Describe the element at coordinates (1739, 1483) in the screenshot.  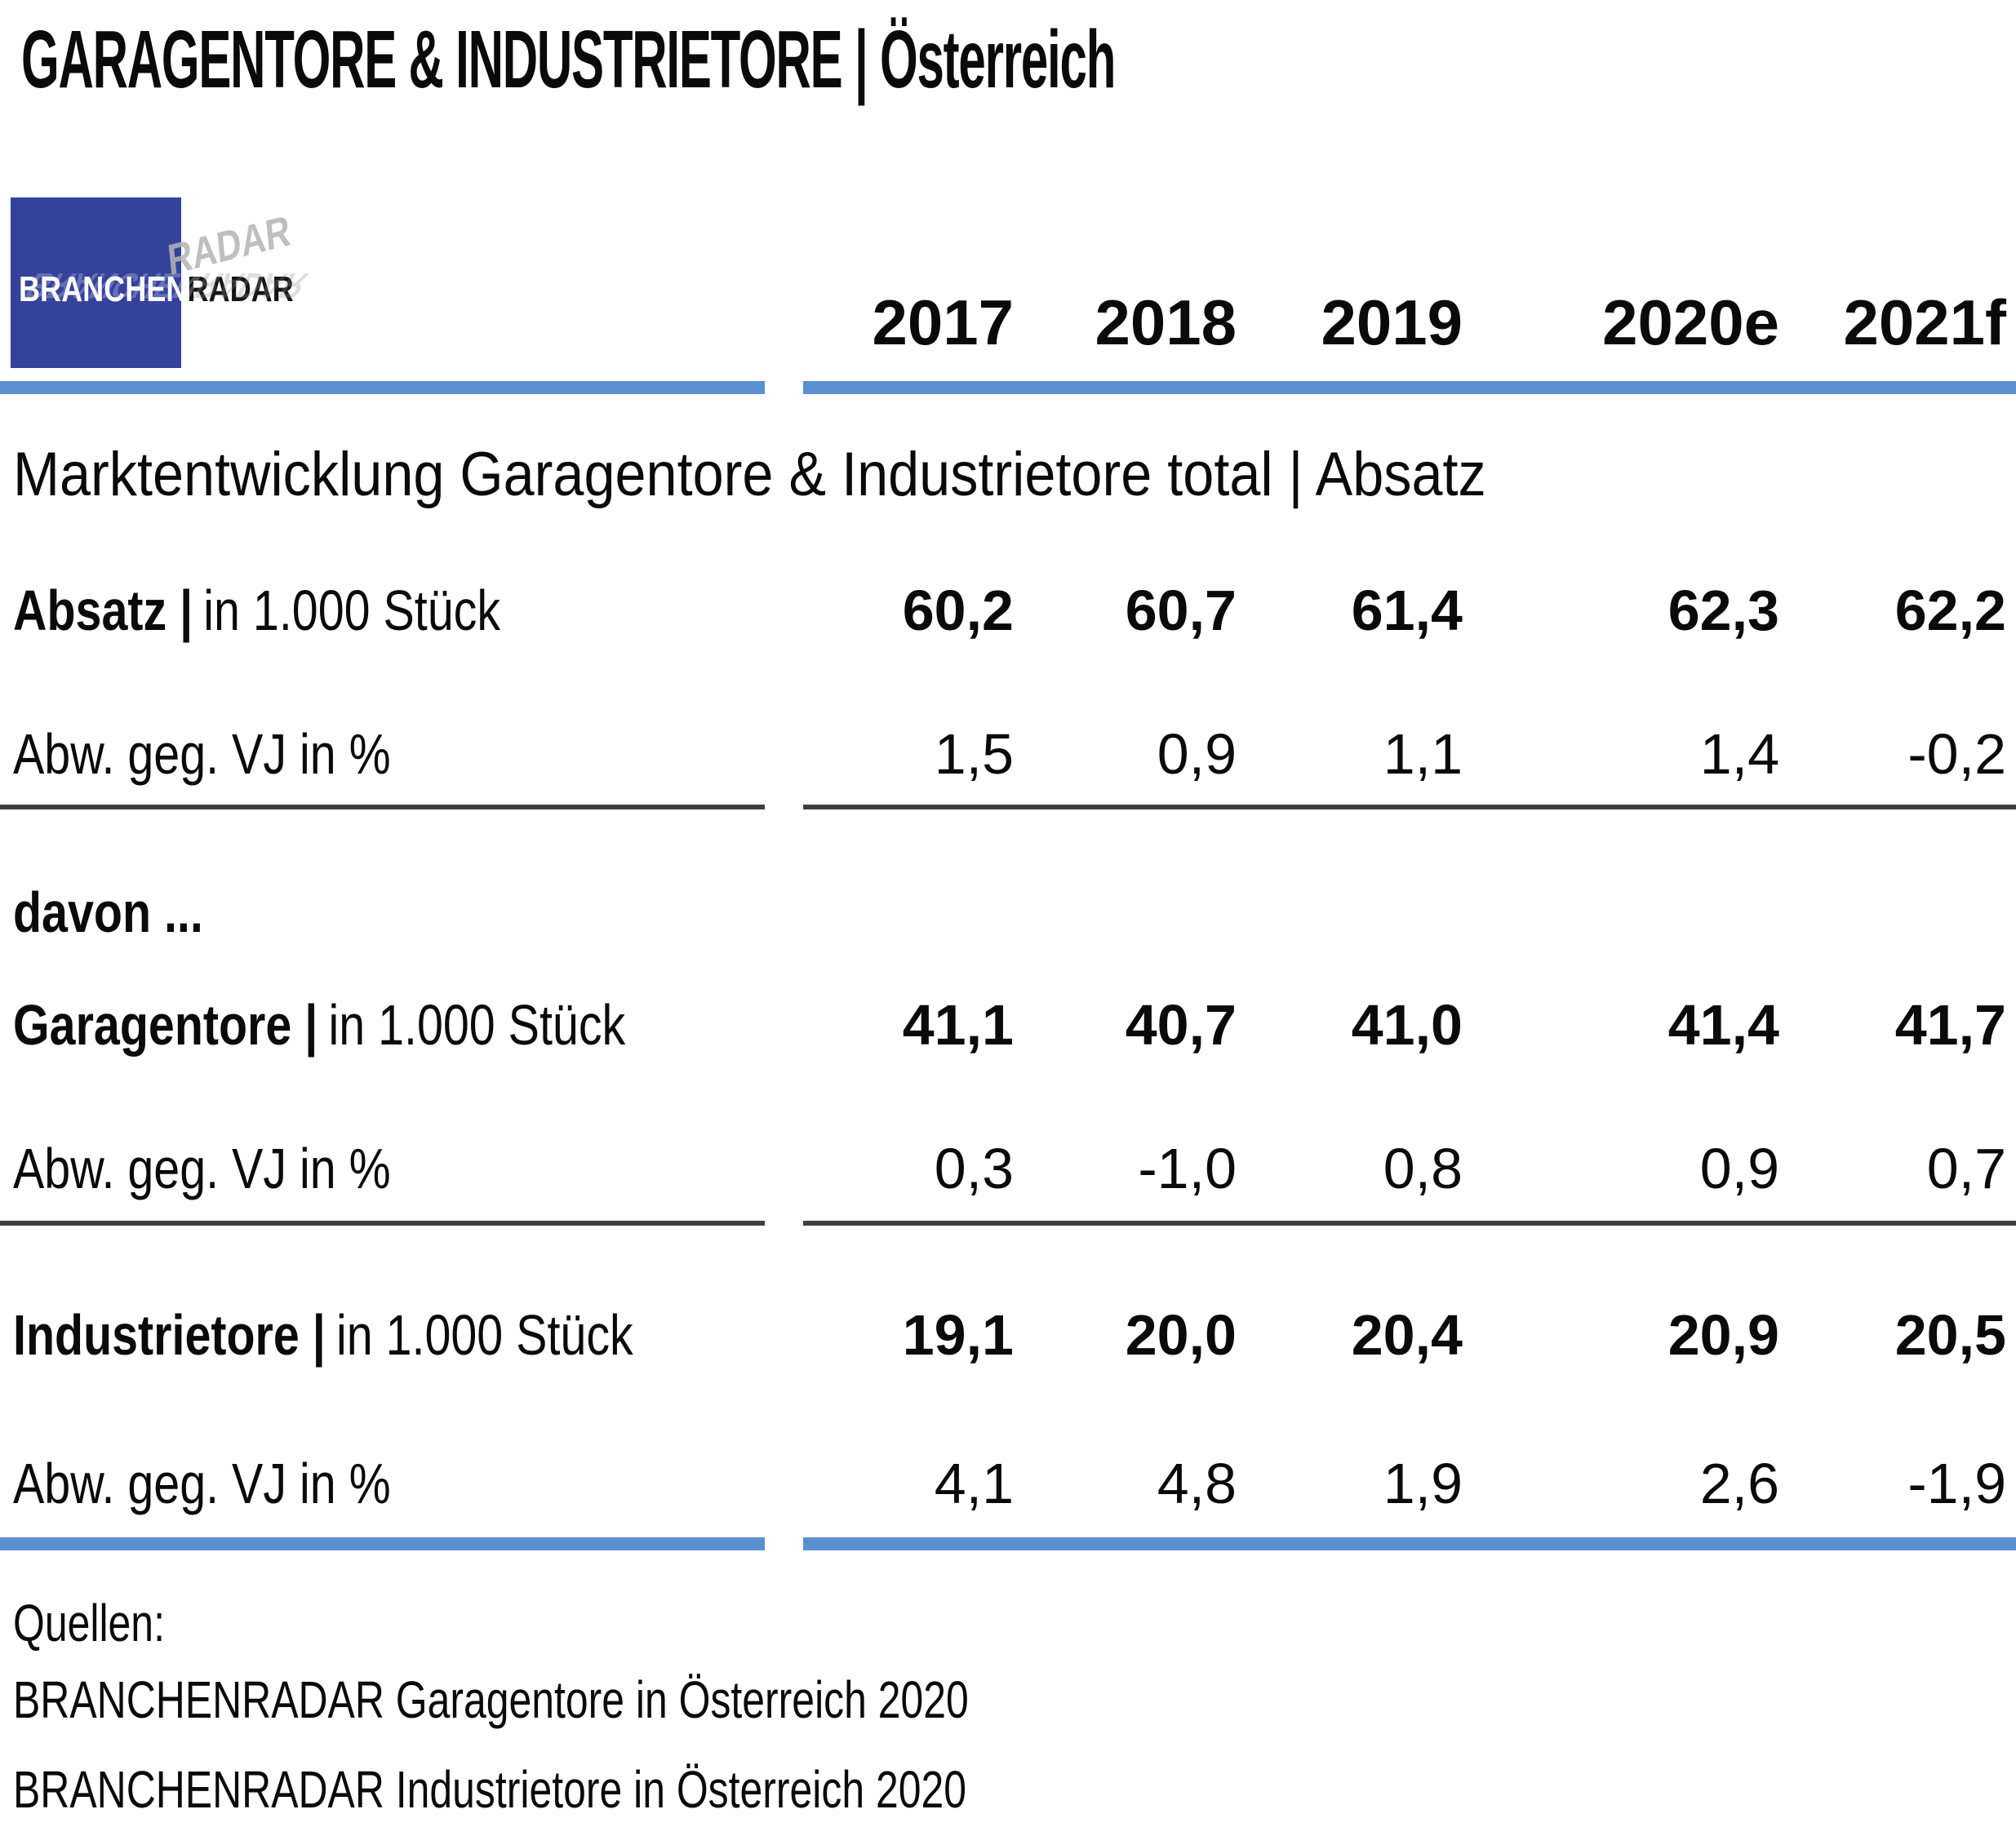
I see `value-cell: 2,6` at that location.